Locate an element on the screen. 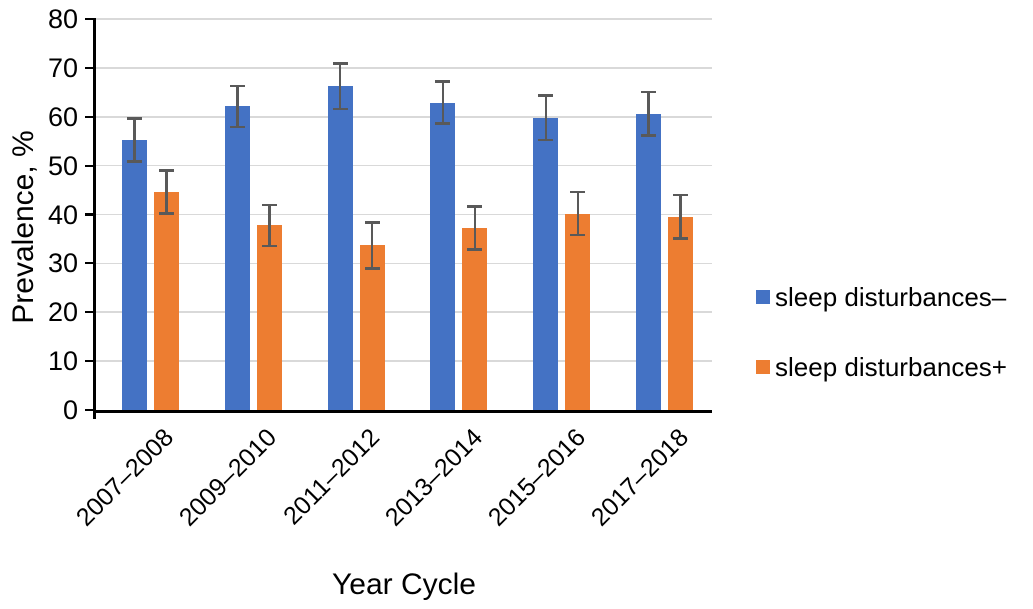 Image resolution: width=1033 pixels, height=609 pixels. bar-plus-2007–2008 is located at coordinates (166, 300).